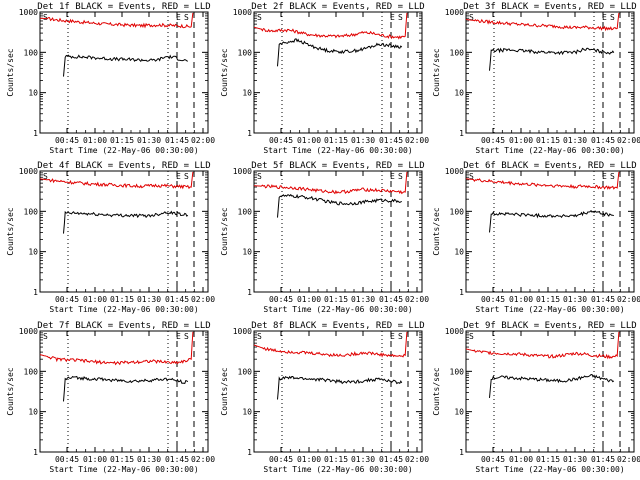 This screenshot has height=480, width=640. What do you see at coordinates (337, 166) in the screenshot?
I see `chart-title: Det 5f BLACK = Events, RED = LLD` at bounding box center [337, 166].